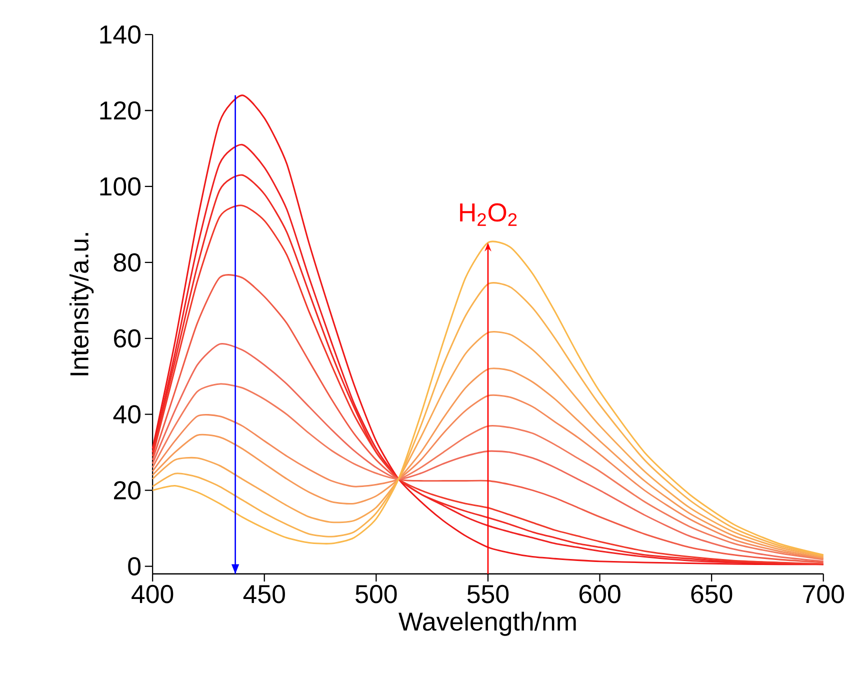  Describe the element at coordinates (711, 594) in the screenshot. I see `x-tick-label: 650` at that location.